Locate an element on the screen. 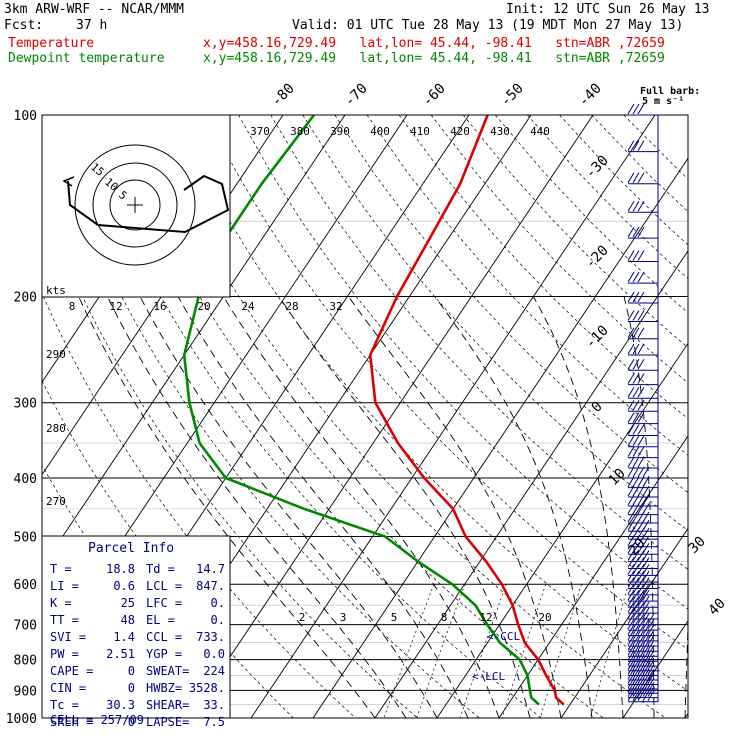 This screenshot has width=740, height=740. parcel-row-label: LI = is located at coordinates (64, 586).